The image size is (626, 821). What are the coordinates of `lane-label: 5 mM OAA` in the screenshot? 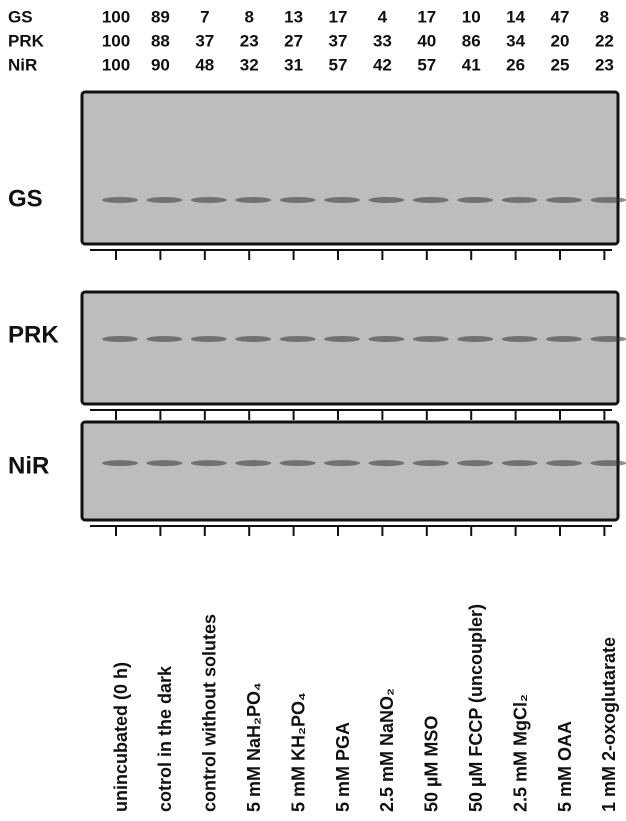 It's located at (565, 766).